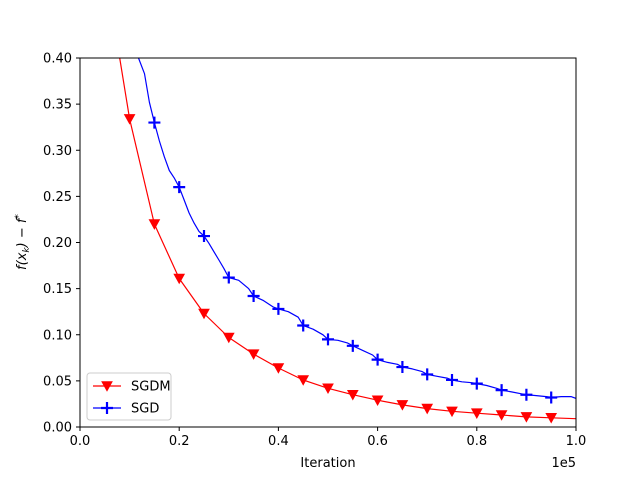  I want to click on x-tick-label: 0.8, so click(476, 441).